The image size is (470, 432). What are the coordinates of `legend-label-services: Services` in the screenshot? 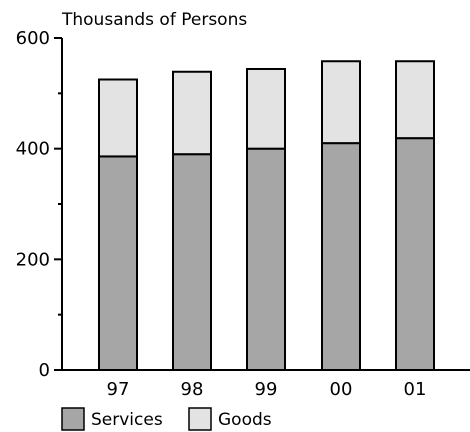 It's located at (127, 420).